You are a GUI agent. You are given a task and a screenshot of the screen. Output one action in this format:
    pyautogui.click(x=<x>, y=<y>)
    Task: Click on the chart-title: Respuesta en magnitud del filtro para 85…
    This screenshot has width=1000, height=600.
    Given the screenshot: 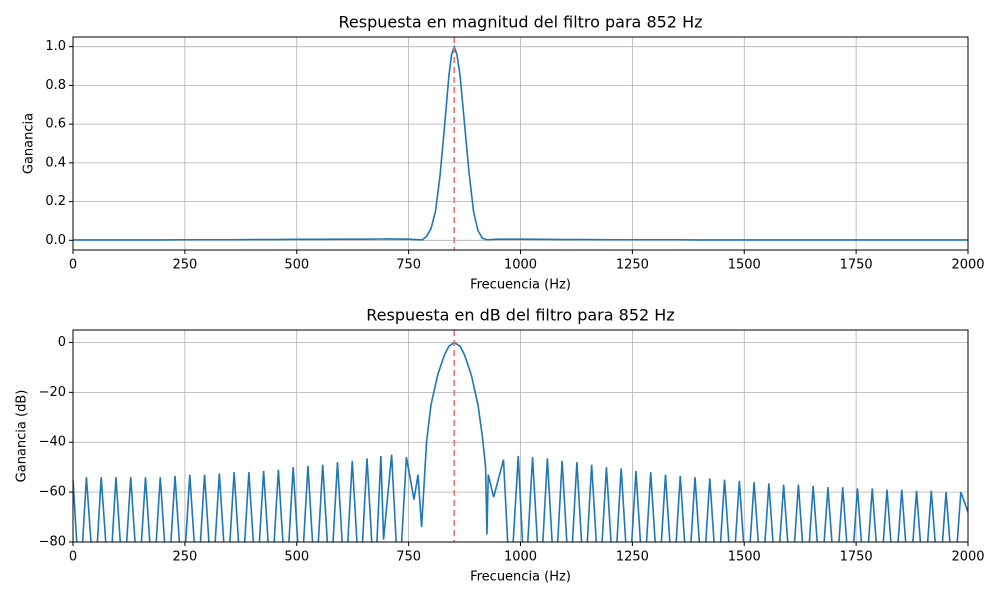 What is the action you would take?
    pyautogui.click(x=521, y=22)
    